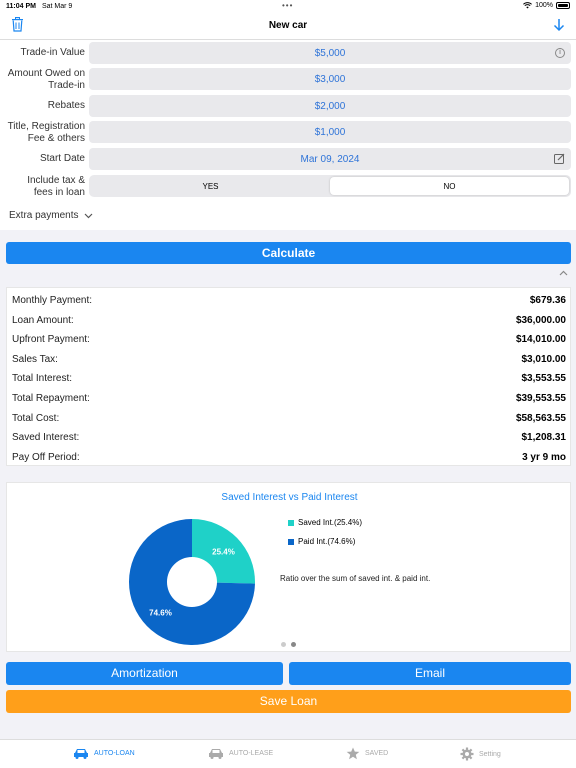  What do you see at coordinates (449, 186) in the screenshot?
I see `include-tax-no-option: NO` at bounding box center [449, 186].